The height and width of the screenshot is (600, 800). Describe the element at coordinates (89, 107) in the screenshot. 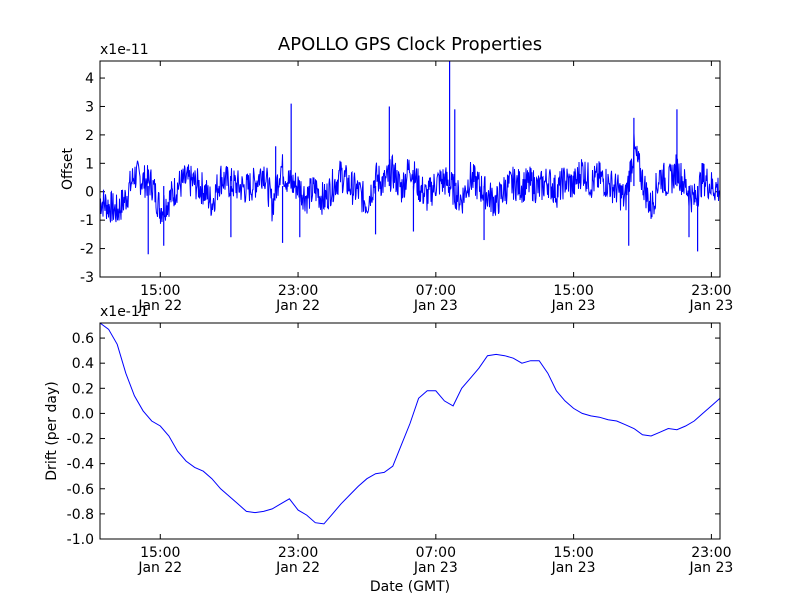

I see `offset-y-tick-label: 3` at that location.